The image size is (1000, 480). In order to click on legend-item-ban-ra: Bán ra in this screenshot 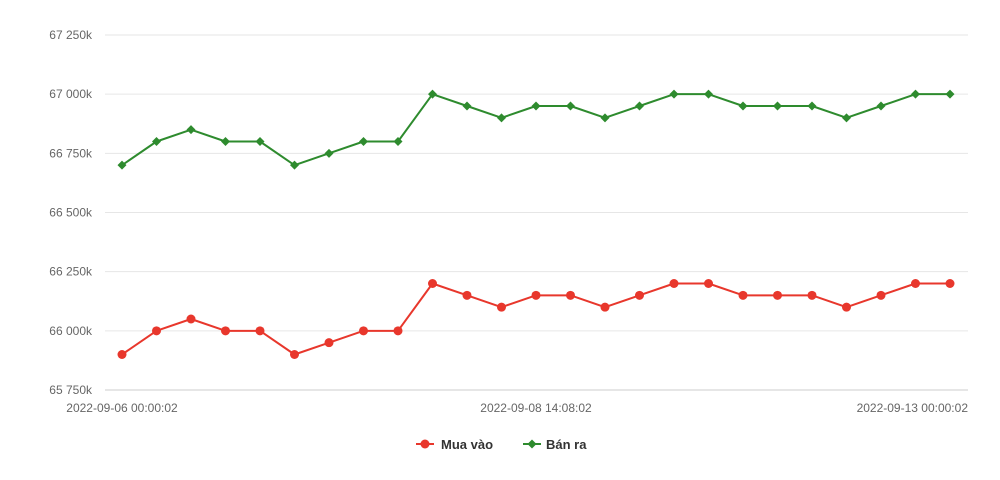, I will do `click(555, 444)`.